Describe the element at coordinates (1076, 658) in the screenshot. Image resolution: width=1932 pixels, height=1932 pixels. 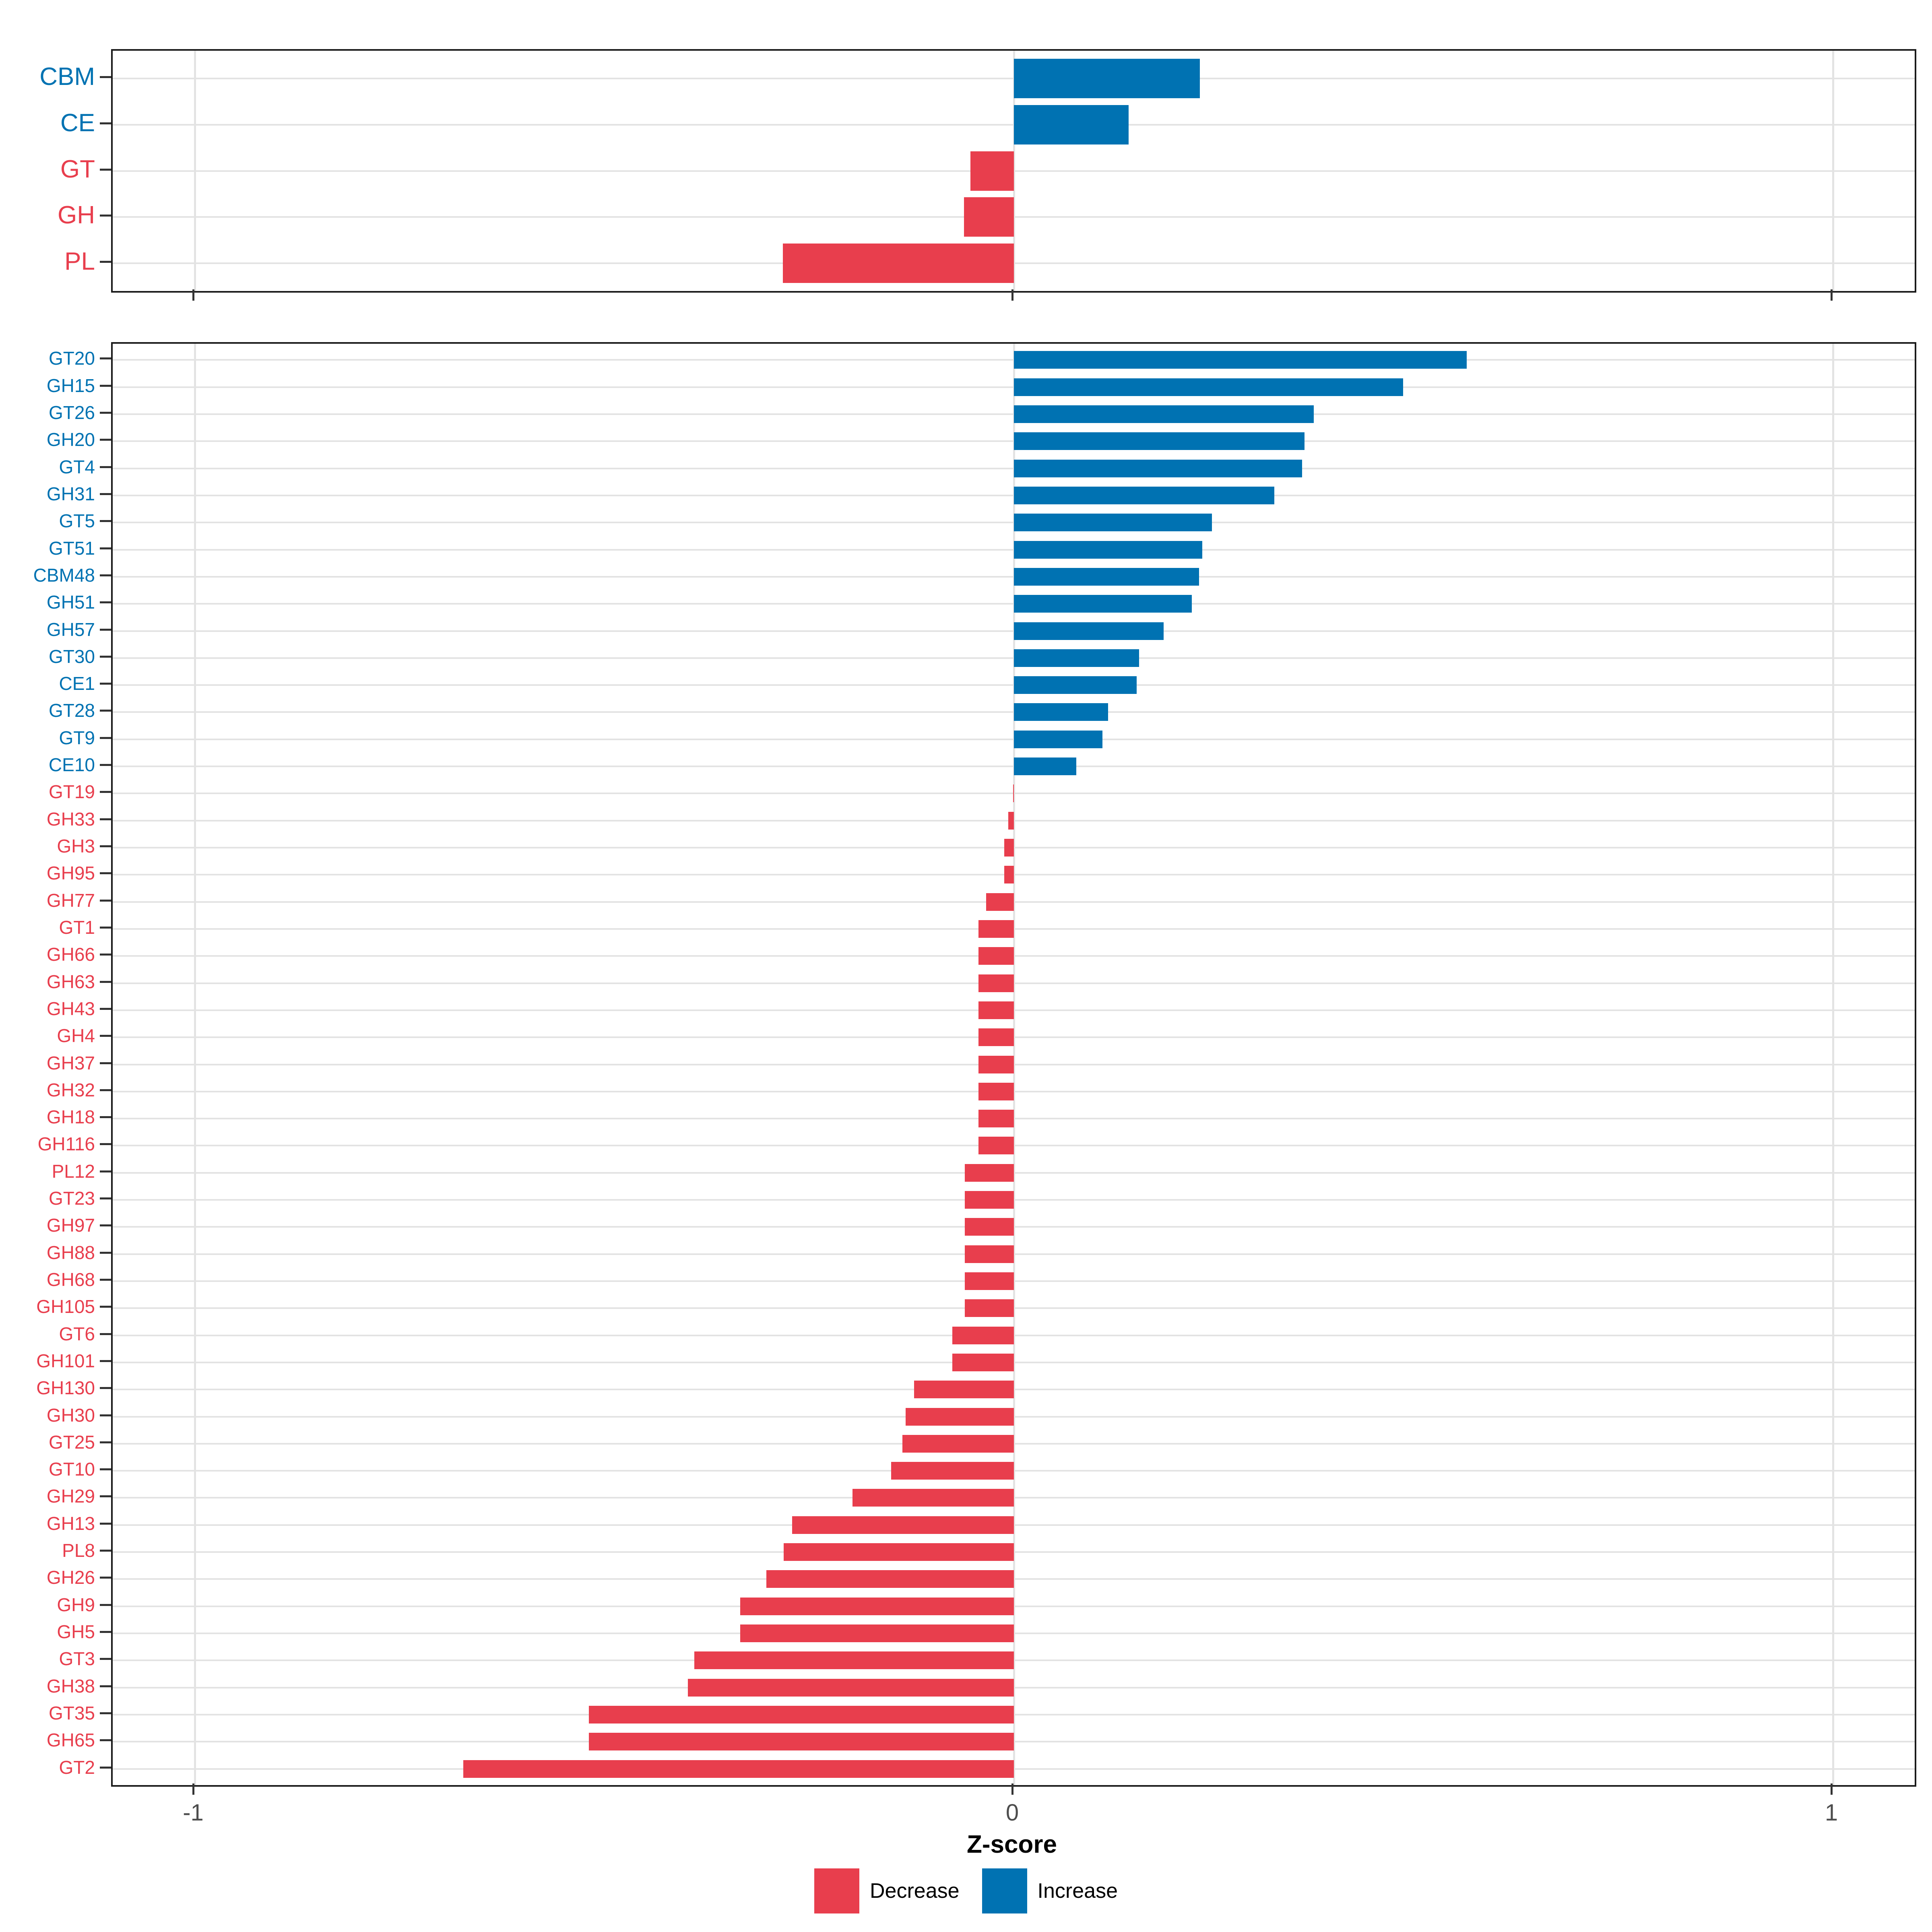
I see `bar-GT30` at that location.